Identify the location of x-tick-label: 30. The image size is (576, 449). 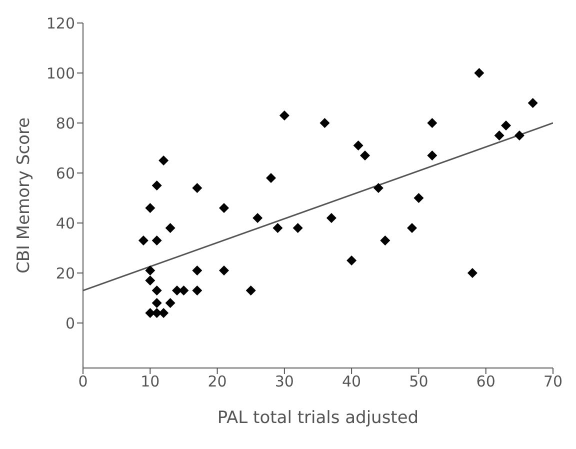
(284, 381).